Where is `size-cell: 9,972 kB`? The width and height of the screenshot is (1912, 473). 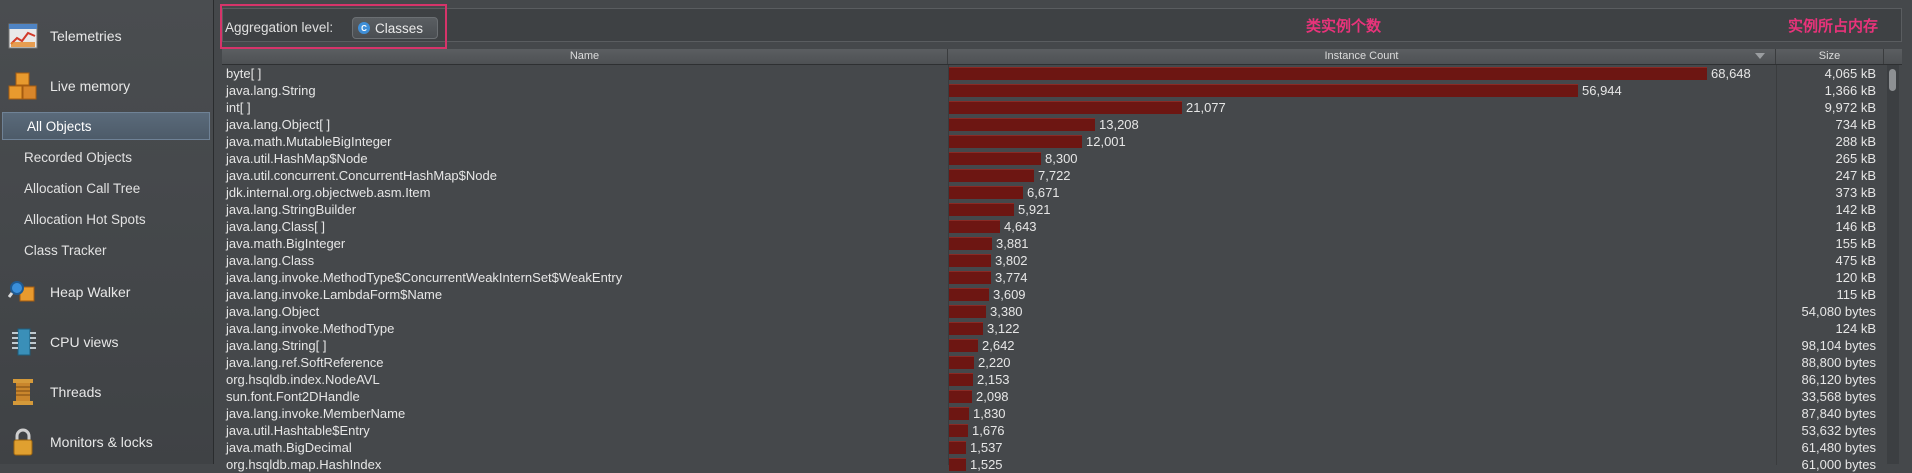
size-cell: 9,972 kB is located at coordinates (1850, 107).